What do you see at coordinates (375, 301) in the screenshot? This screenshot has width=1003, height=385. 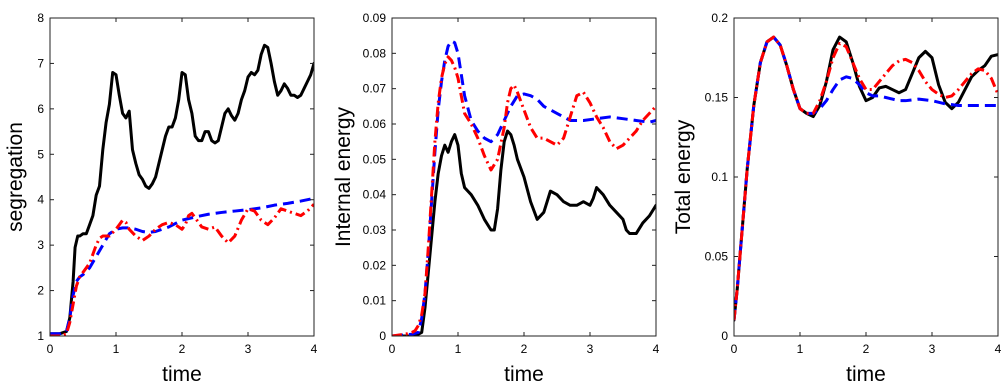 I see `y-tick-label: 0.01` at bounding box center [375, 301].